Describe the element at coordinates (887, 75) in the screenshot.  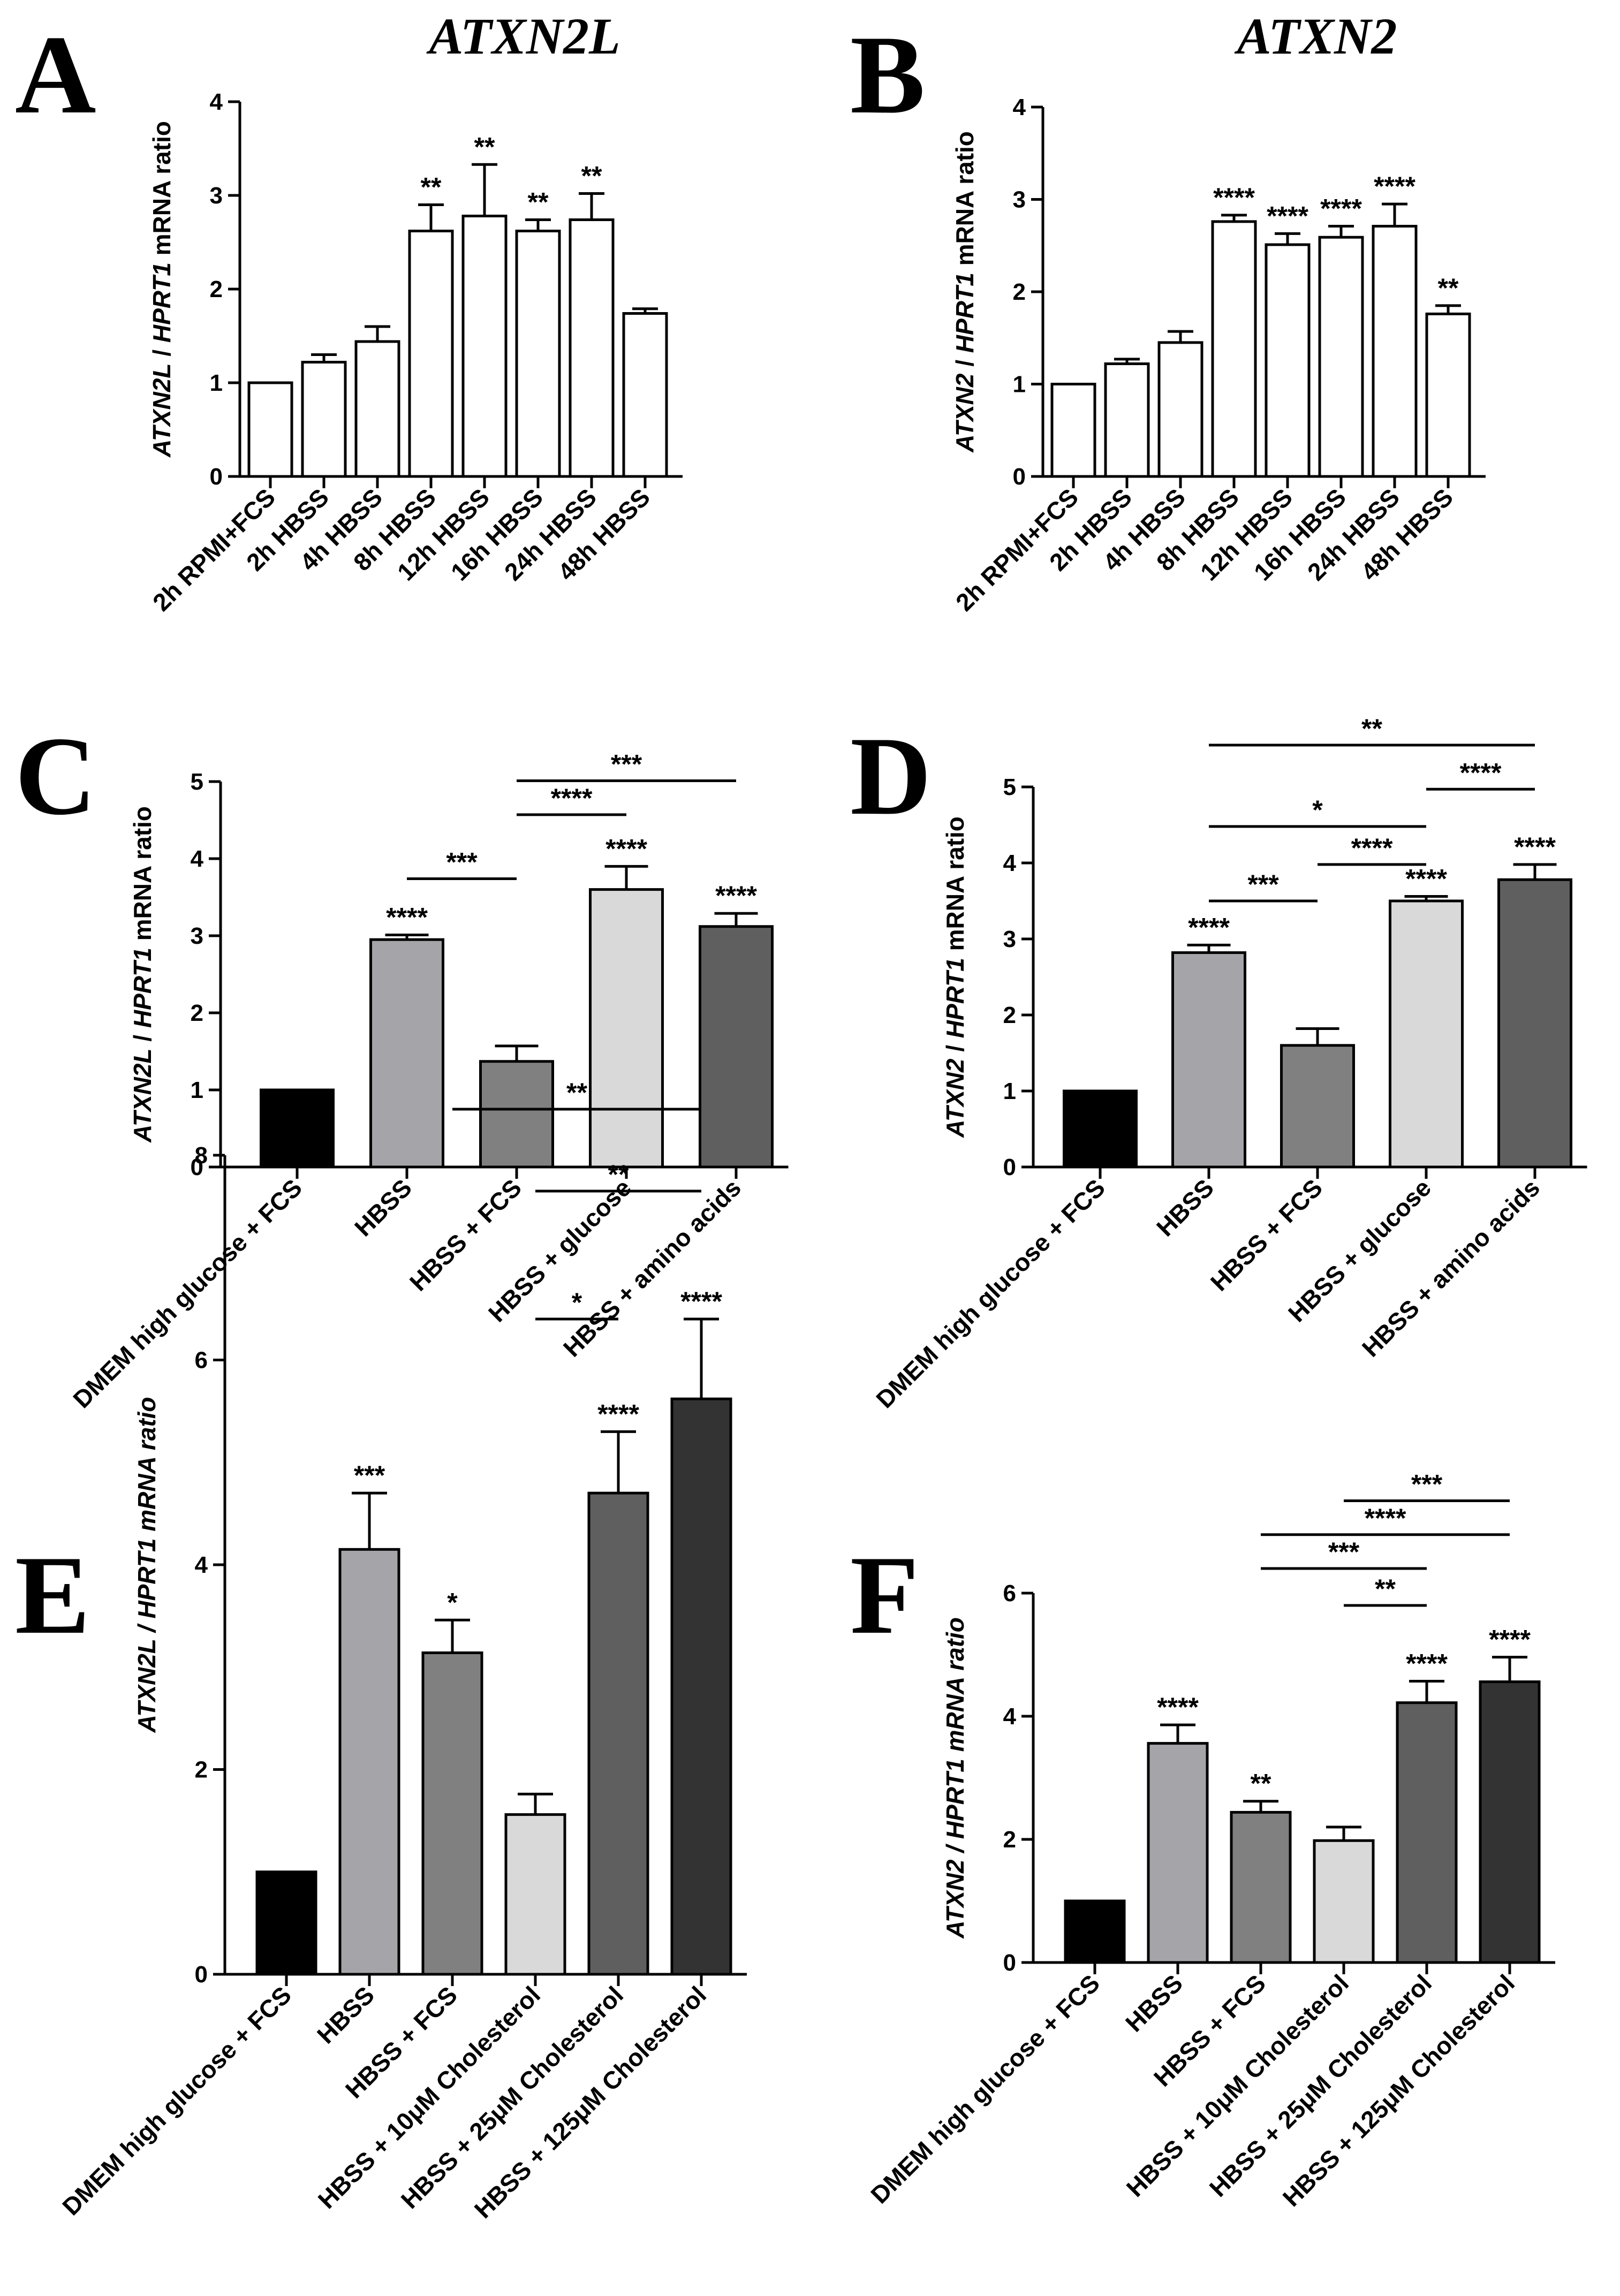
I see `panel-letter-b: B` at that location.